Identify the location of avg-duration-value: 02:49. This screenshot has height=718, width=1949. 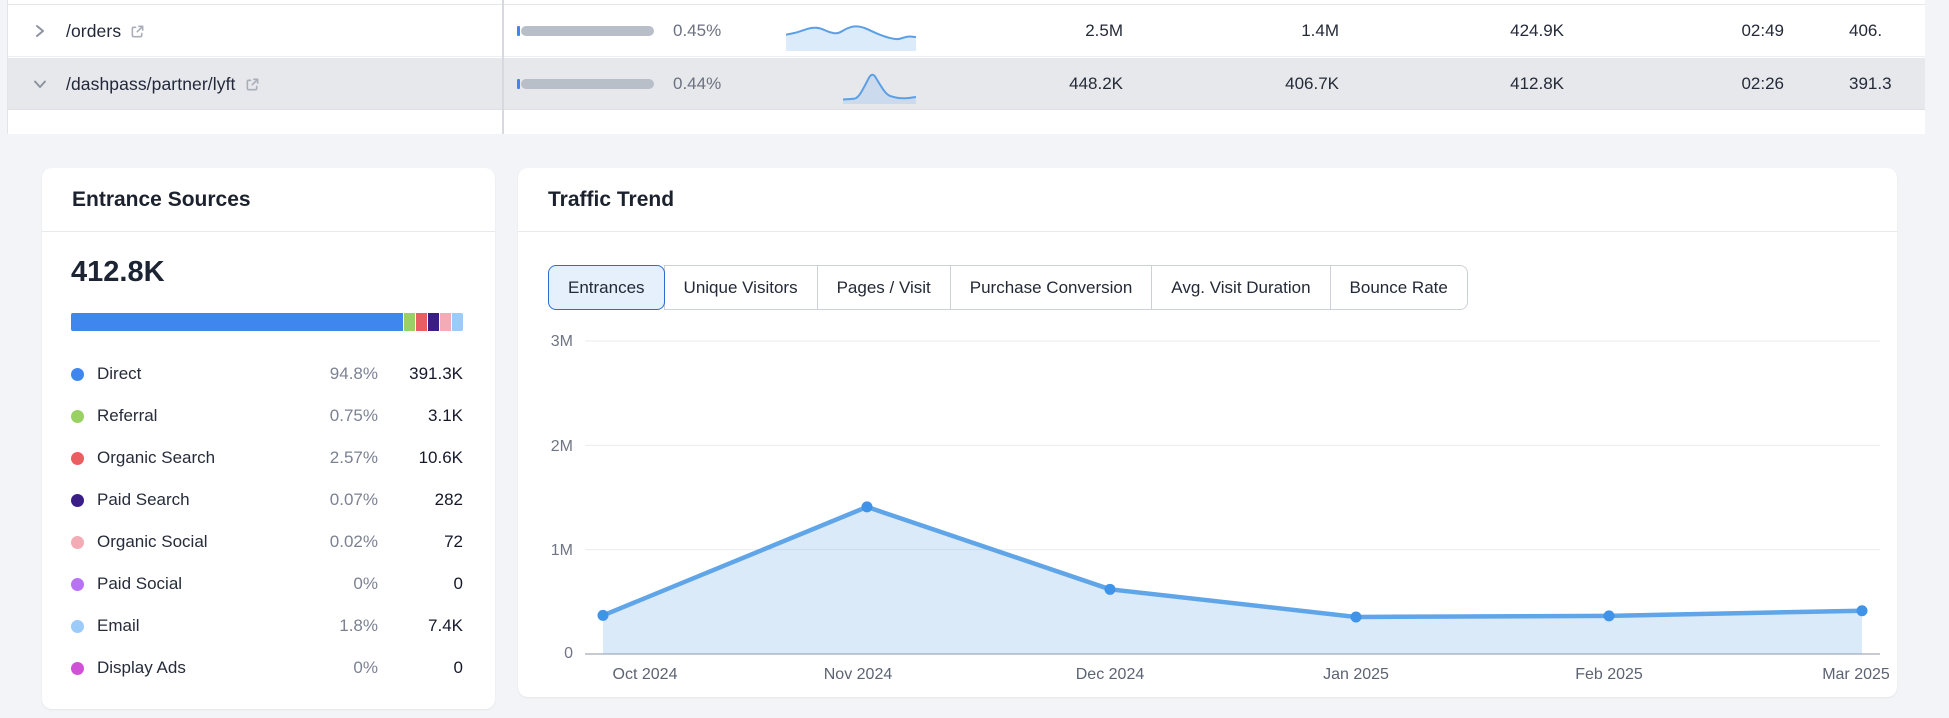
(1762, 30).